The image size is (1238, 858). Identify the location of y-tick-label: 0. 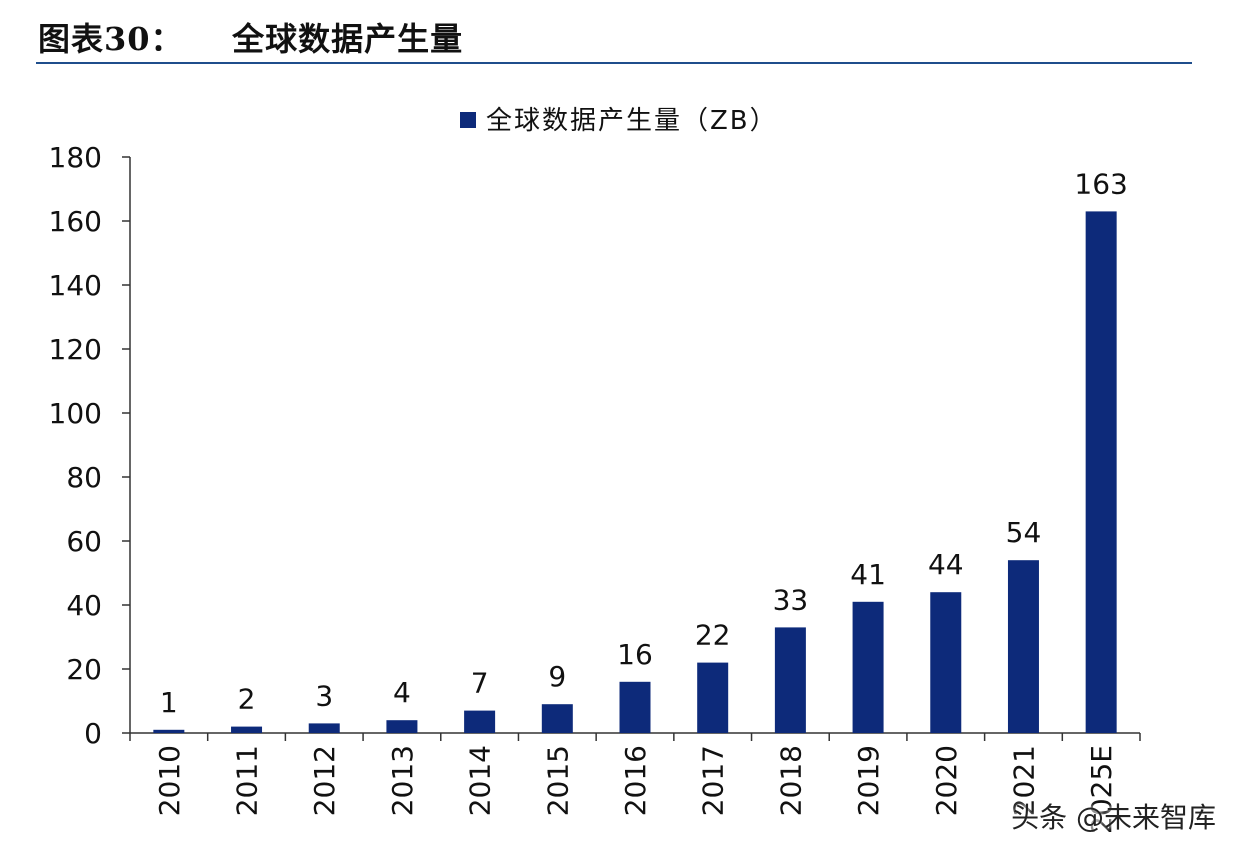
(93, 733).